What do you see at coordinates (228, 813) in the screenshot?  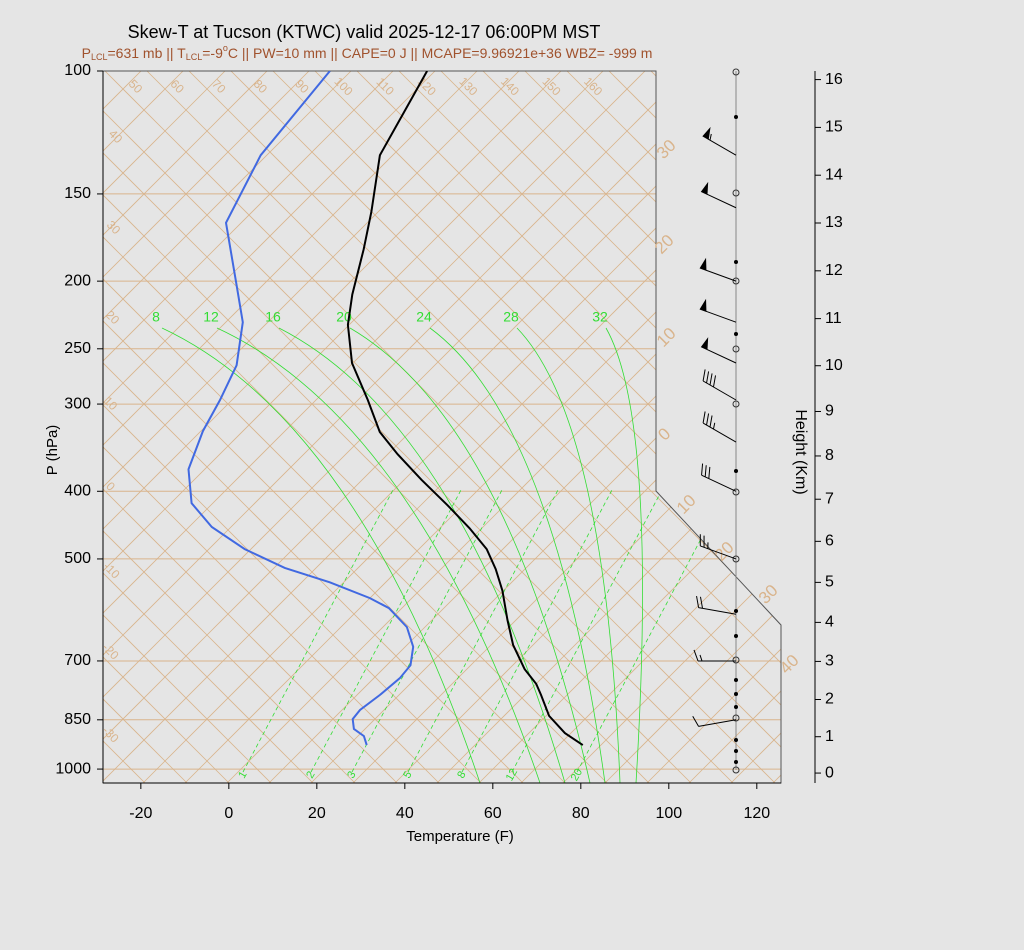 I see `x-tick-label: 0` at bounding box center [228, 813].